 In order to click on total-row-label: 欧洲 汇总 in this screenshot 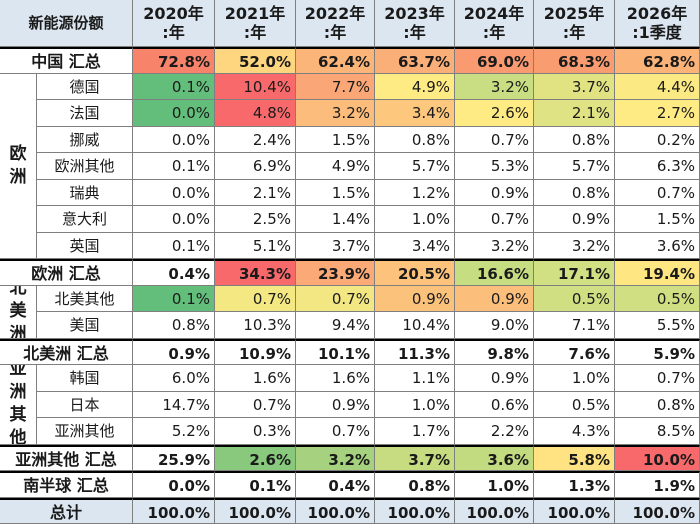, I will do `click(66, 272)`.